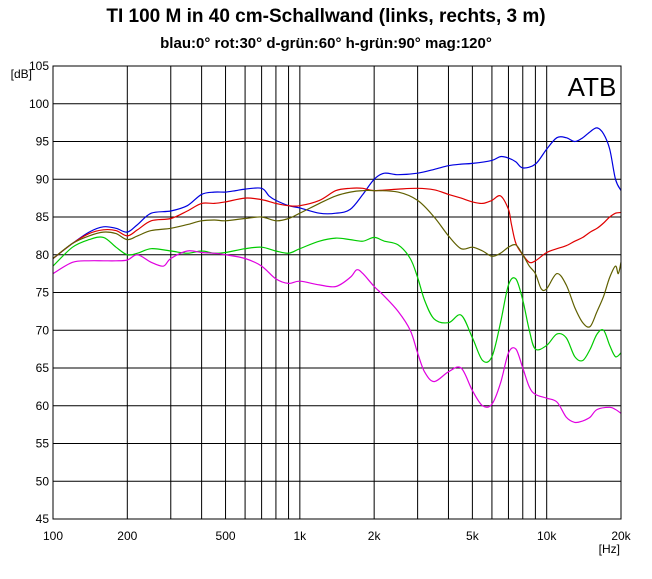 The width and height of the screenshot is (652, 579). Describe the element at coordinates (43, 519) in the screenshot. I see `y-tick-label: 45` at that location.